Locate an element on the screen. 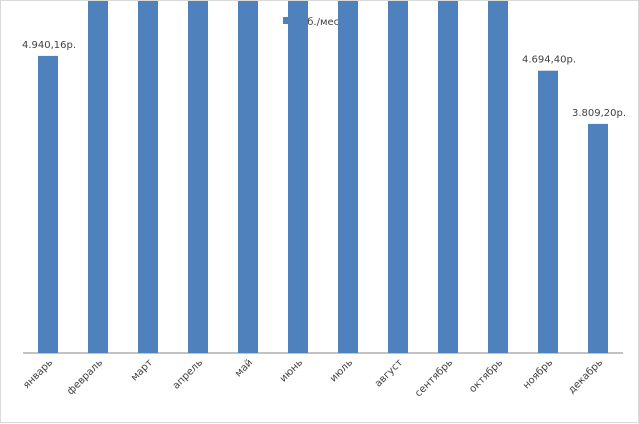  data-label-12: 3.809,20р. is located at coordinates (599, 113).